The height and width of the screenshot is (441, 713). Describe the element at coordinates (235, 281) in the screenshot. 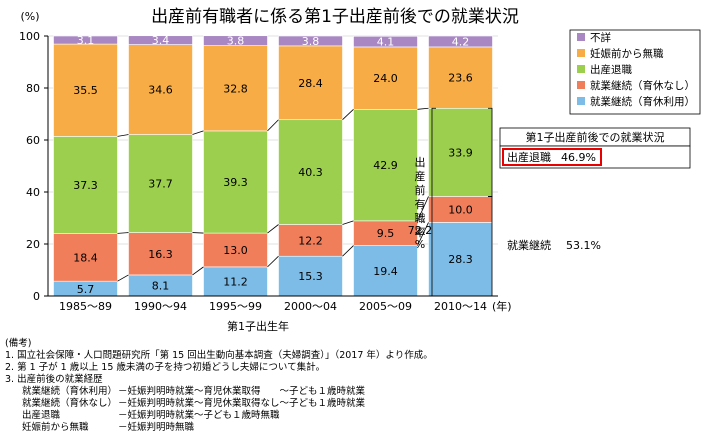

I see `bar-value-label: 11.2` at that location.